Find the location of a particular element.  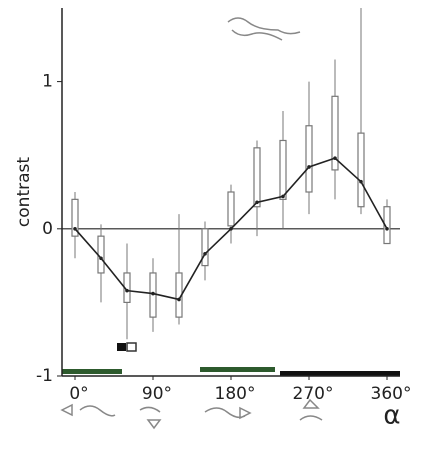

x-tick-label: 360° is located at coordinates (391, 394).